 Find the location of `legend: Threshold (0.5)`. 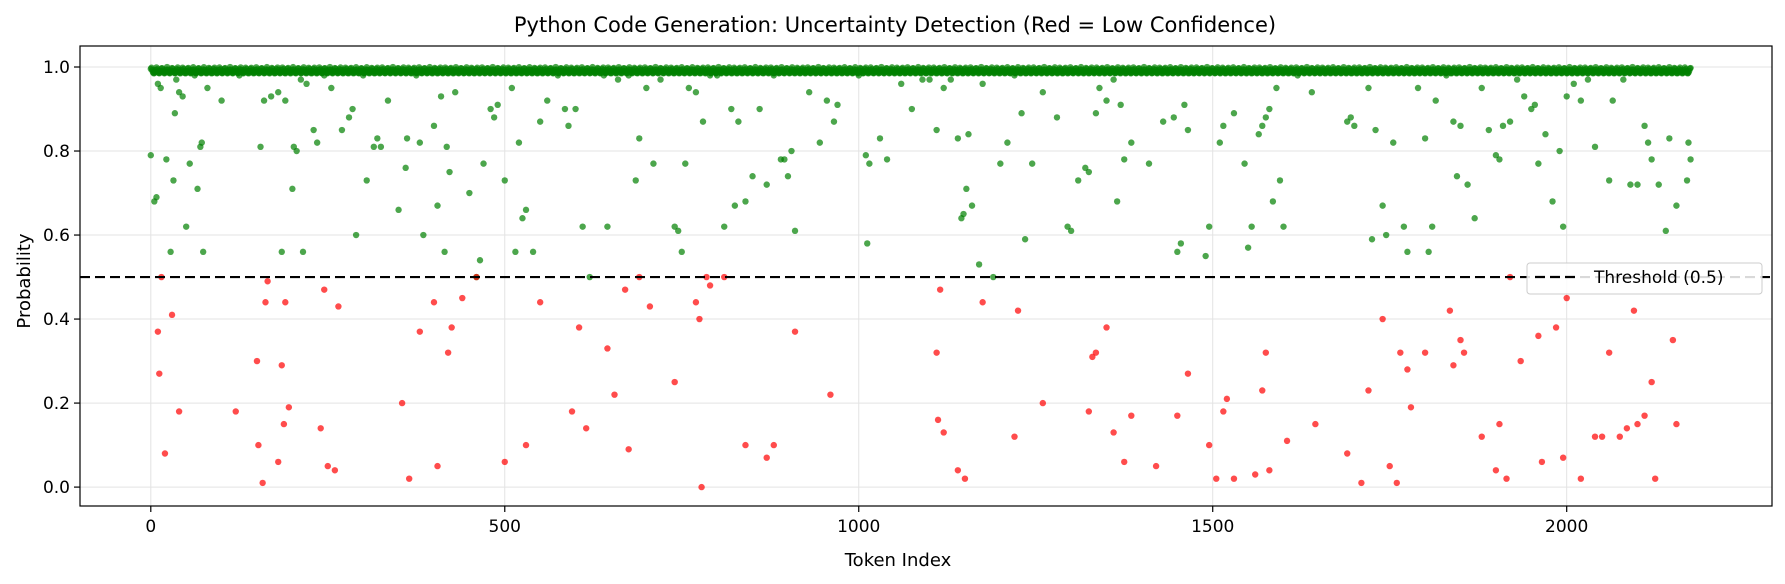

legend: Threshold (0.5) is located at coordinates (1644, 278).